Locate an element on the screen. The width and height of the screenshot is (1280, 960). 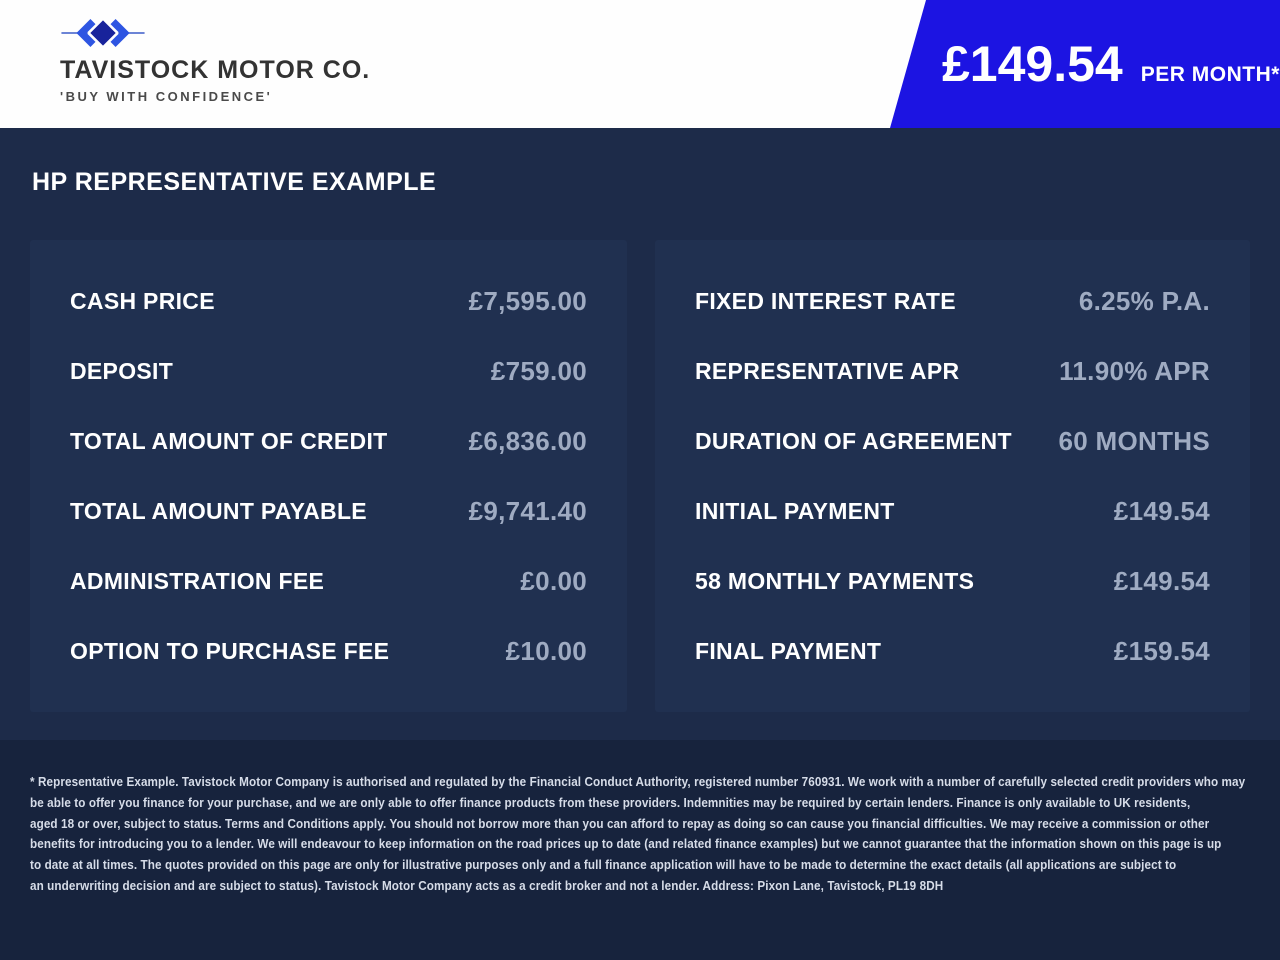
dealer-name: TAVISTOCK MOTOR CO. is located at coordinates (215, 70).